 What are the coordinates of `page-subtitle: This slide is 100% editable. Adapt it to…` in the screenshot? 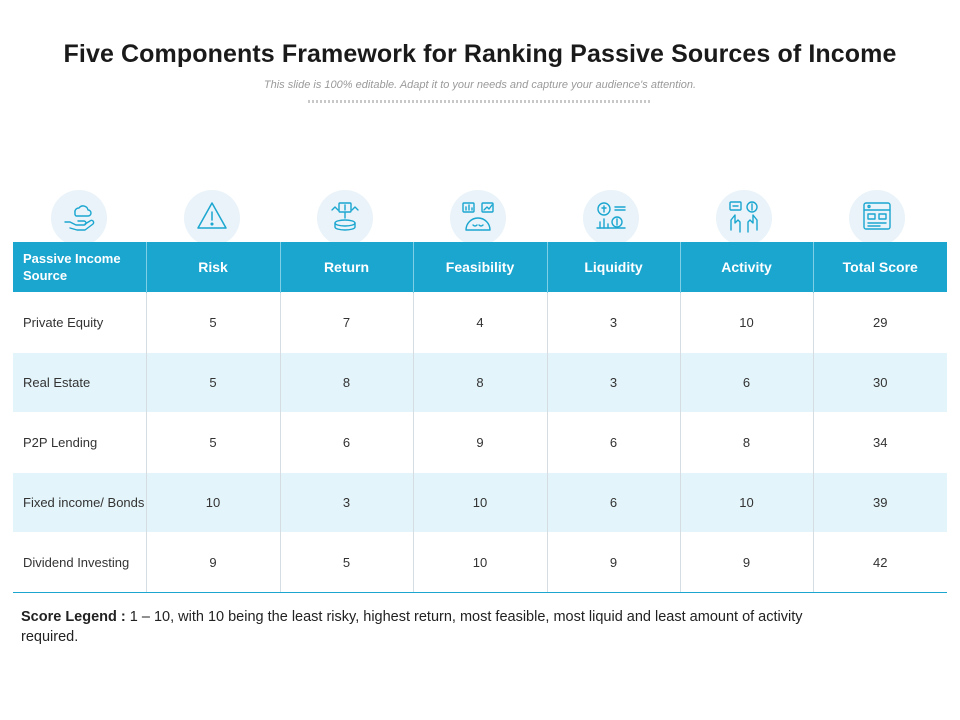 It's located at (480, 85).